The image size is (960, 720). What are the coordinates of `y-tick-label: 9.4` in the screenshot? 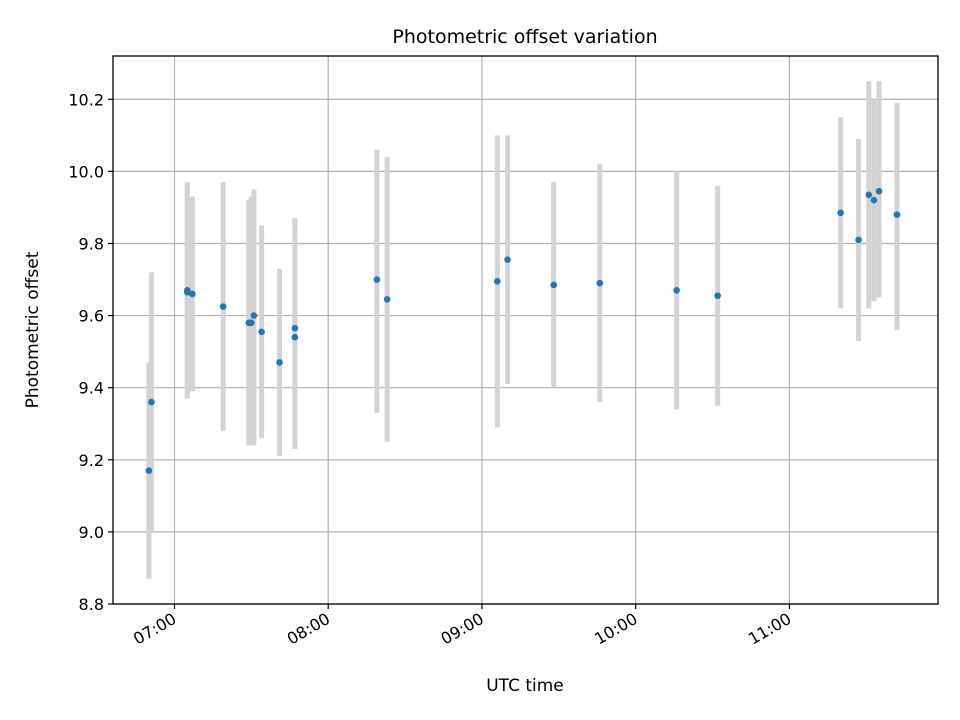 It's located at (91, 388).